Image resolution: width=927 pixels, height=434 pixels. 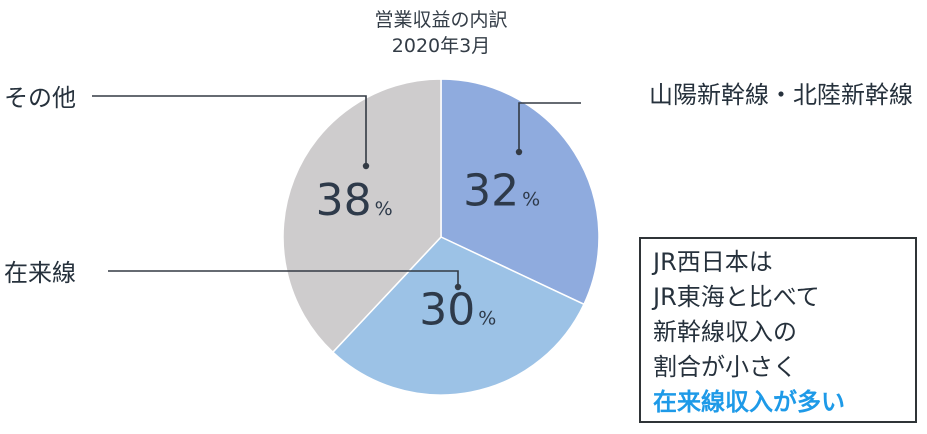 What do you see at coordinates (781, 95) in the screenshot?
I see `slice-category-label: 山陽新幹線・北陸新幹線` at bounding box center [781, 95].